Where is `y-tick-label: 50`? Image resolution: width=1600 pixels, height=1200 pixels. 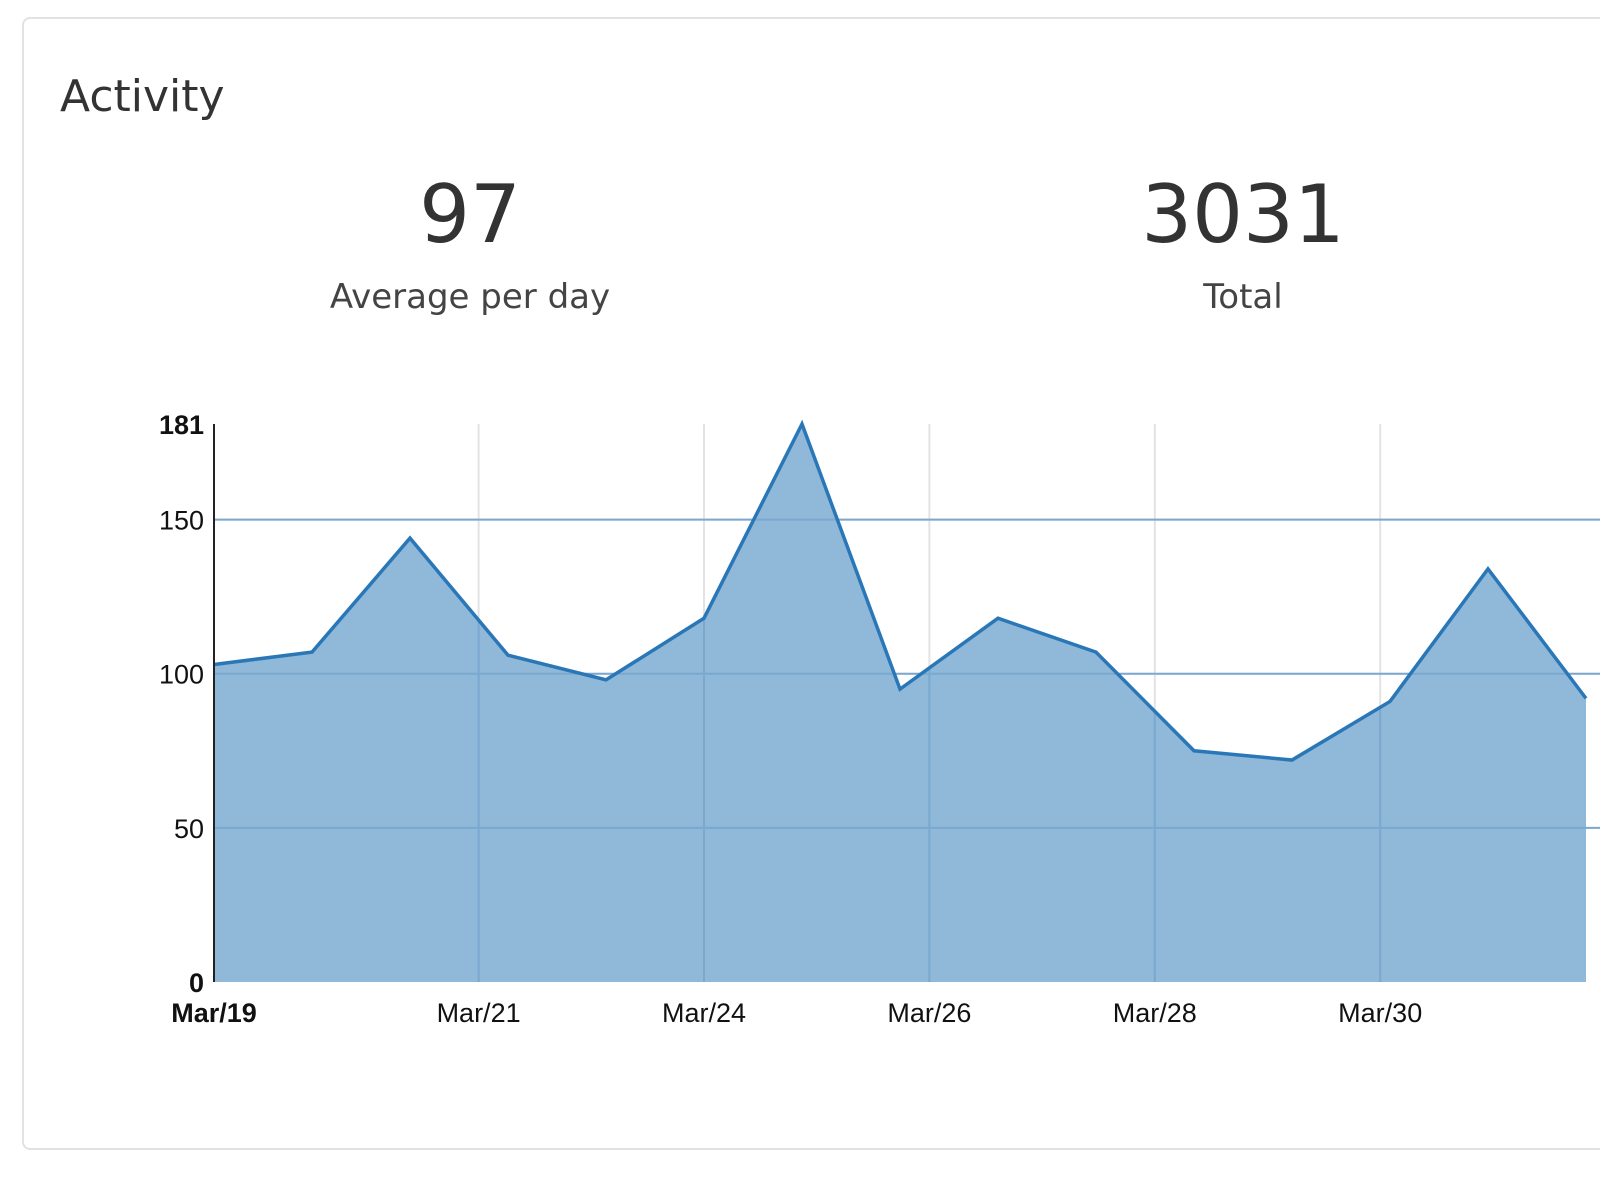
y-tick-label: 50 is located at coordinates (189, 829).